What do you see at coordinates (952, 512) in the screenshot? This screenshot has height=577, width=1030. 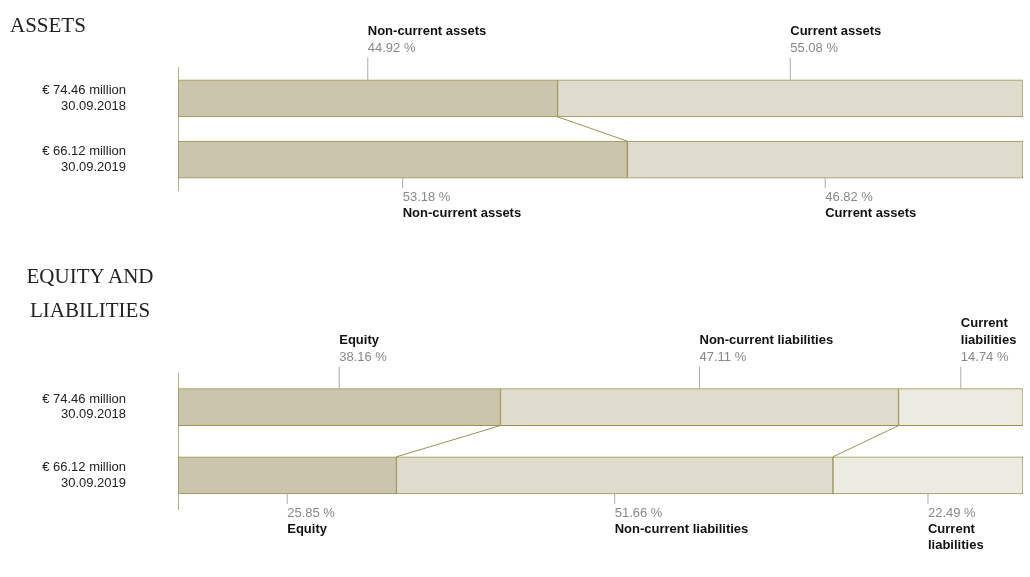 I see `data-label: 22.49 %` at bounding box center [952, 512].